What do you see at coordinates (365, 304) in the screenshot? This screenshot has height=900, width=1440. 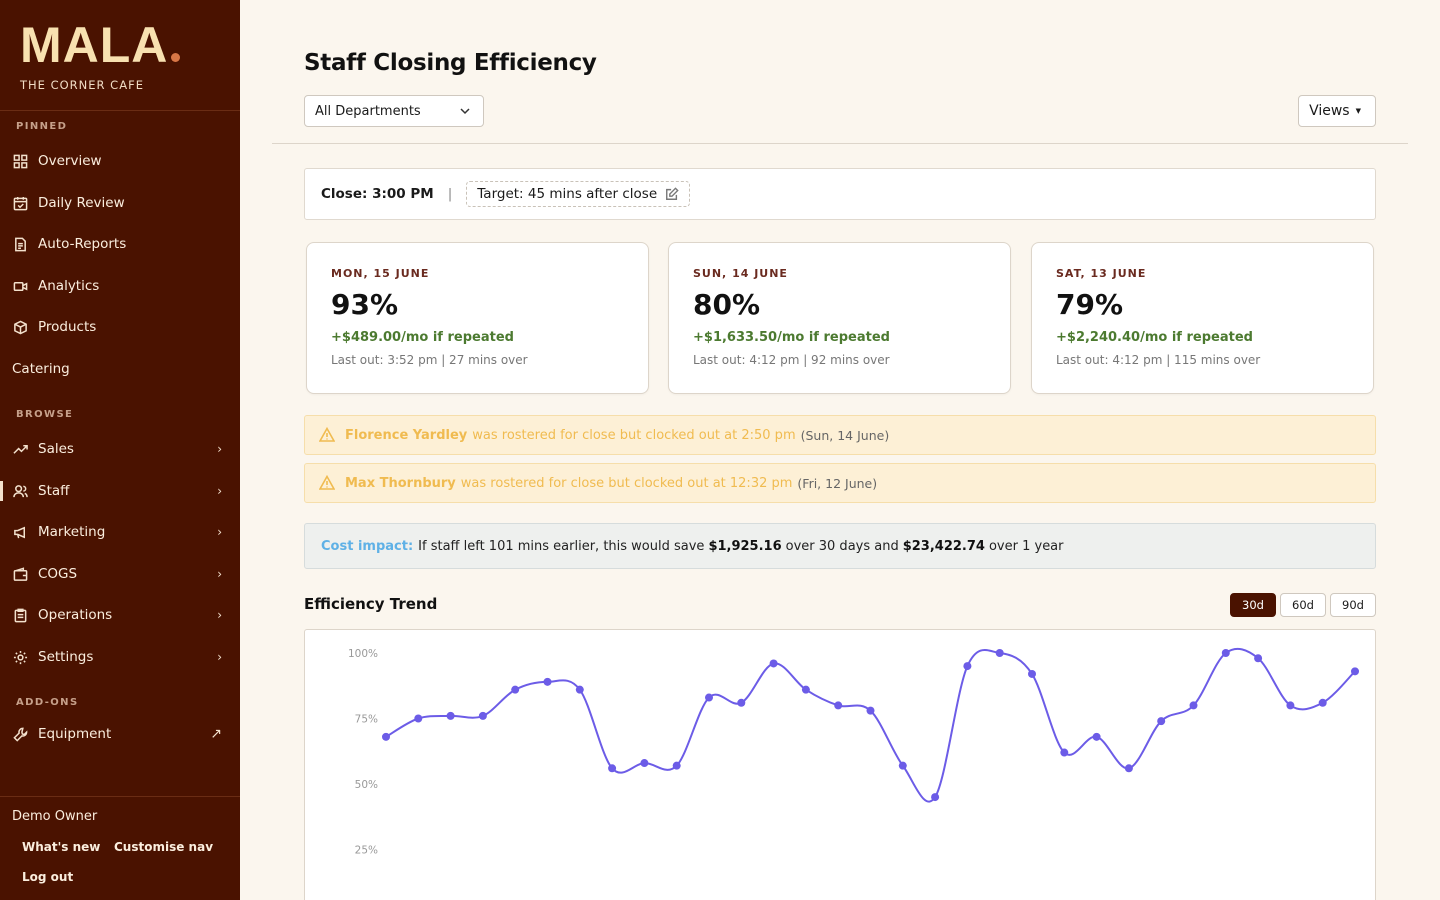 I see `card-percentage: 93%` at bounding box center [365, 304].